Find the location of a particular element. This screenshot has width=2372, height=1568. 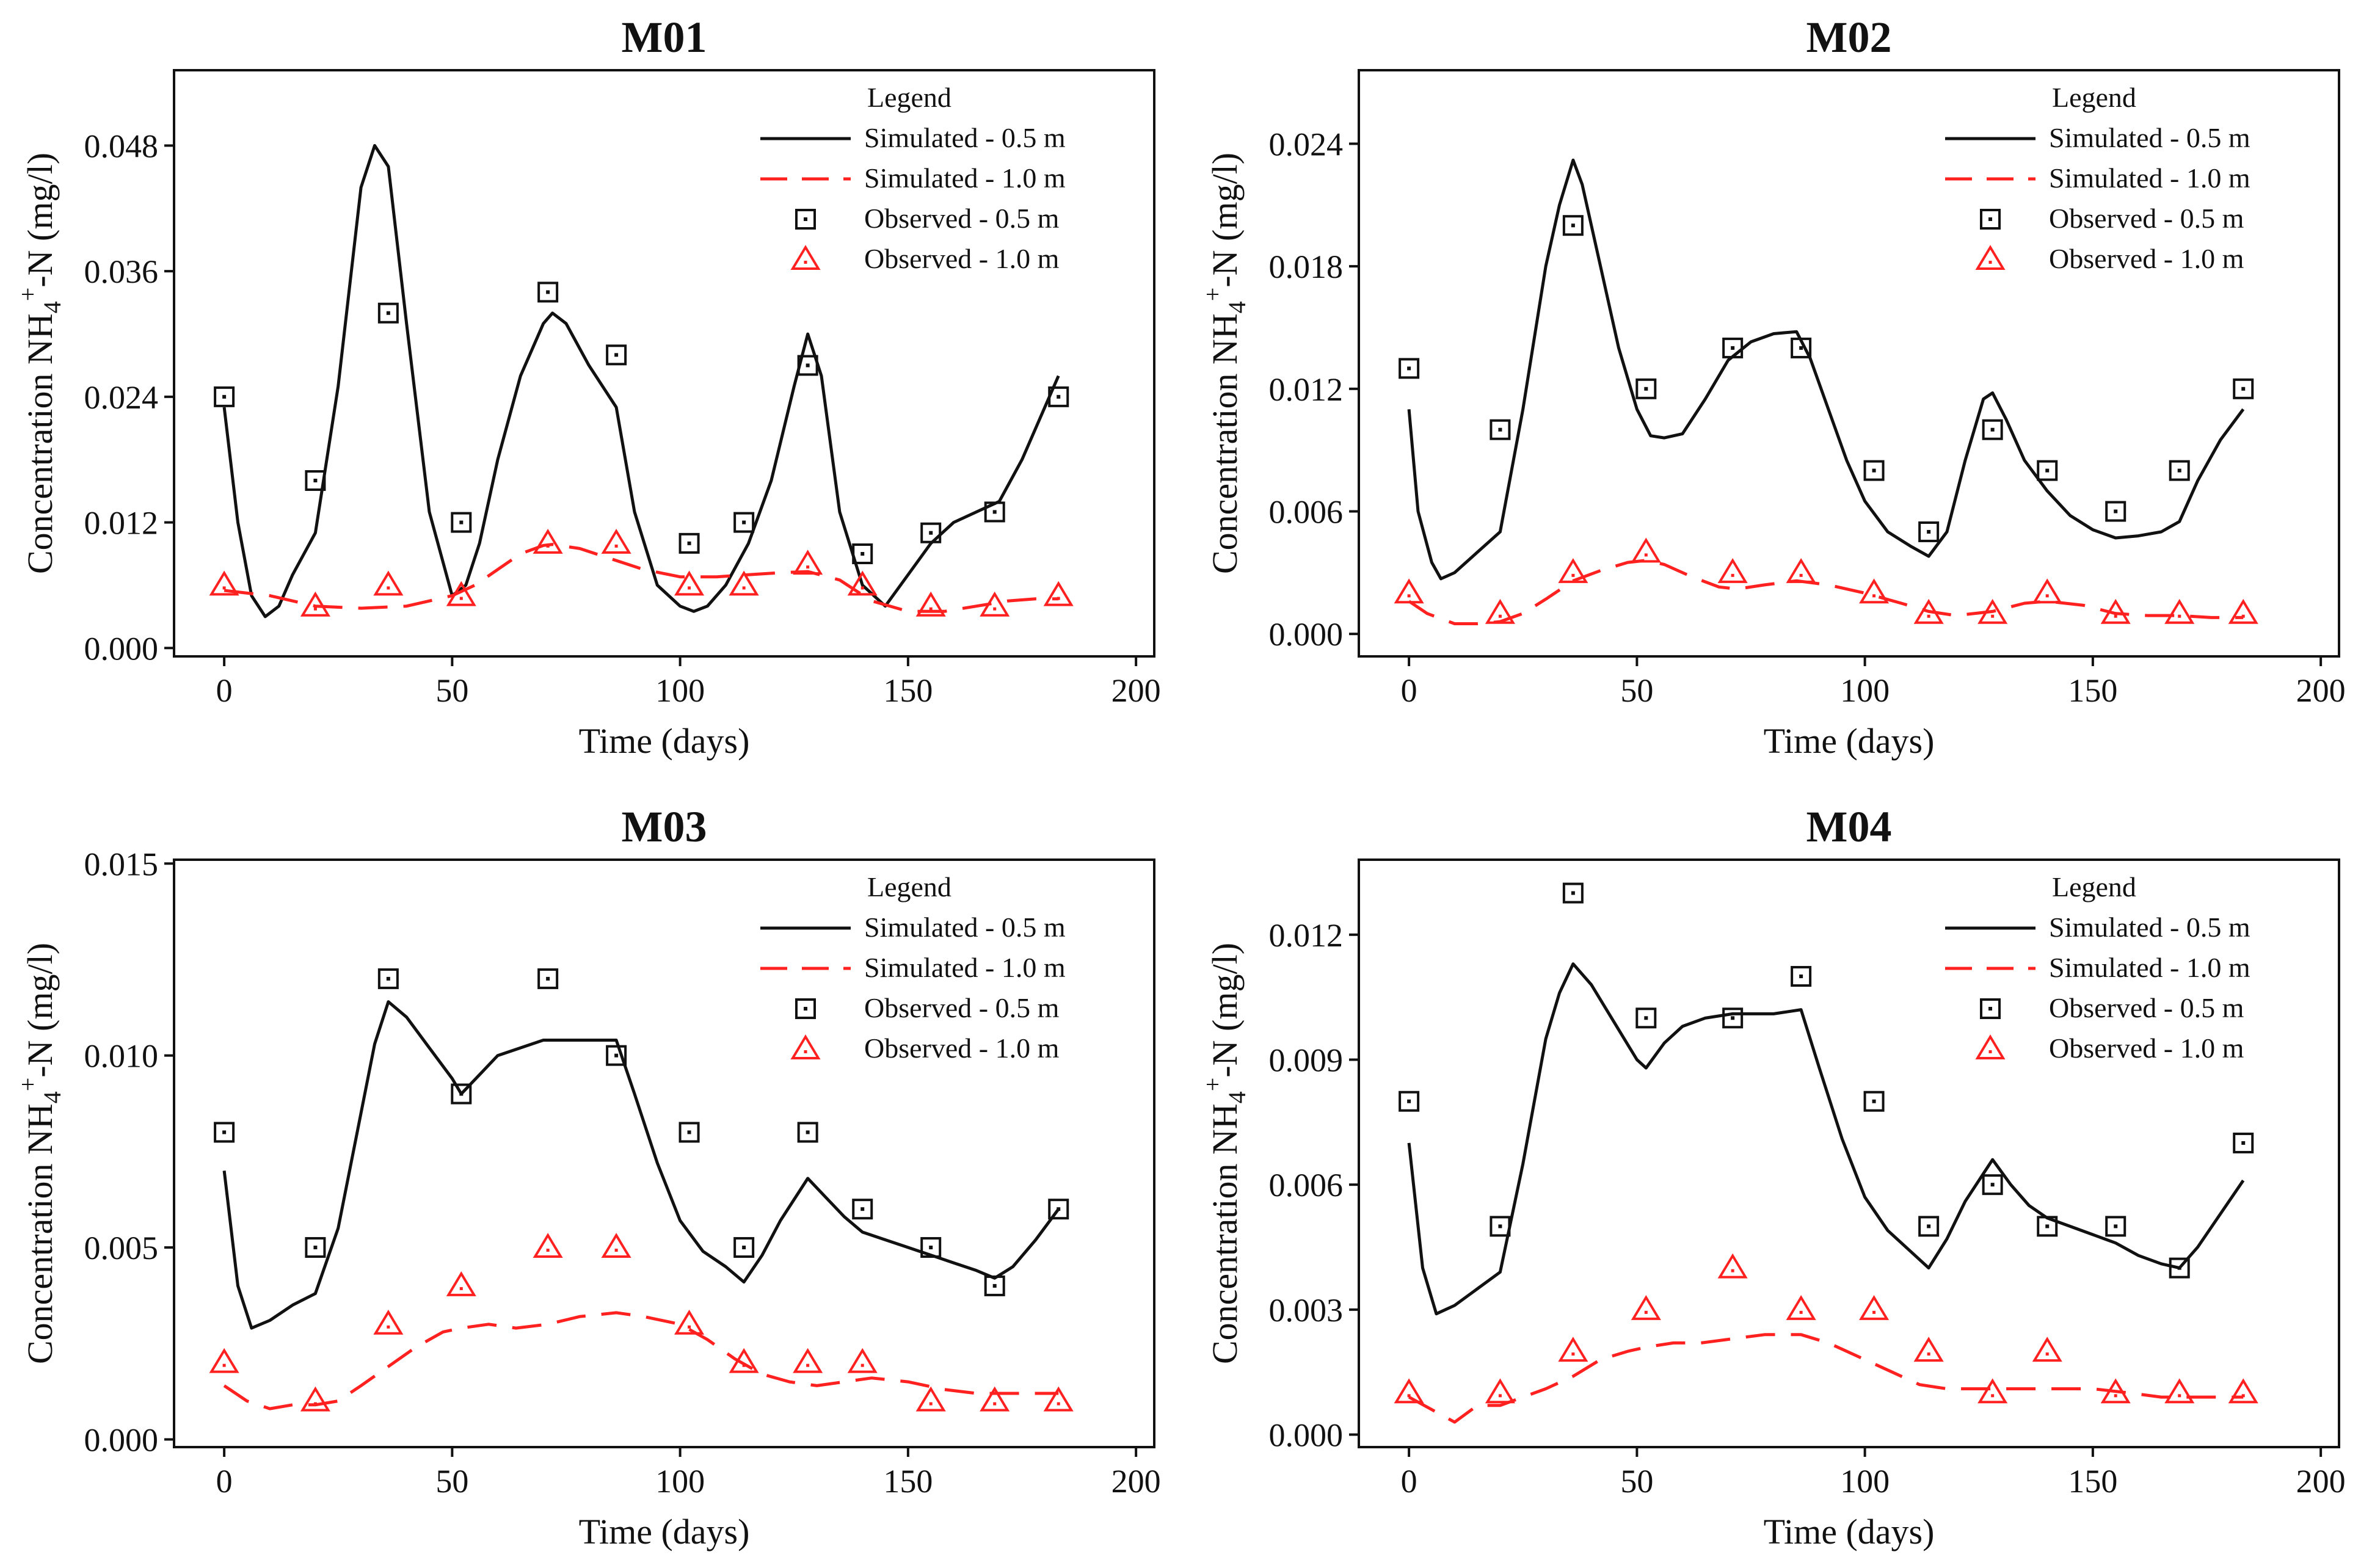

x-axis-label: Time (days) is located at coordinates (664, 1532).